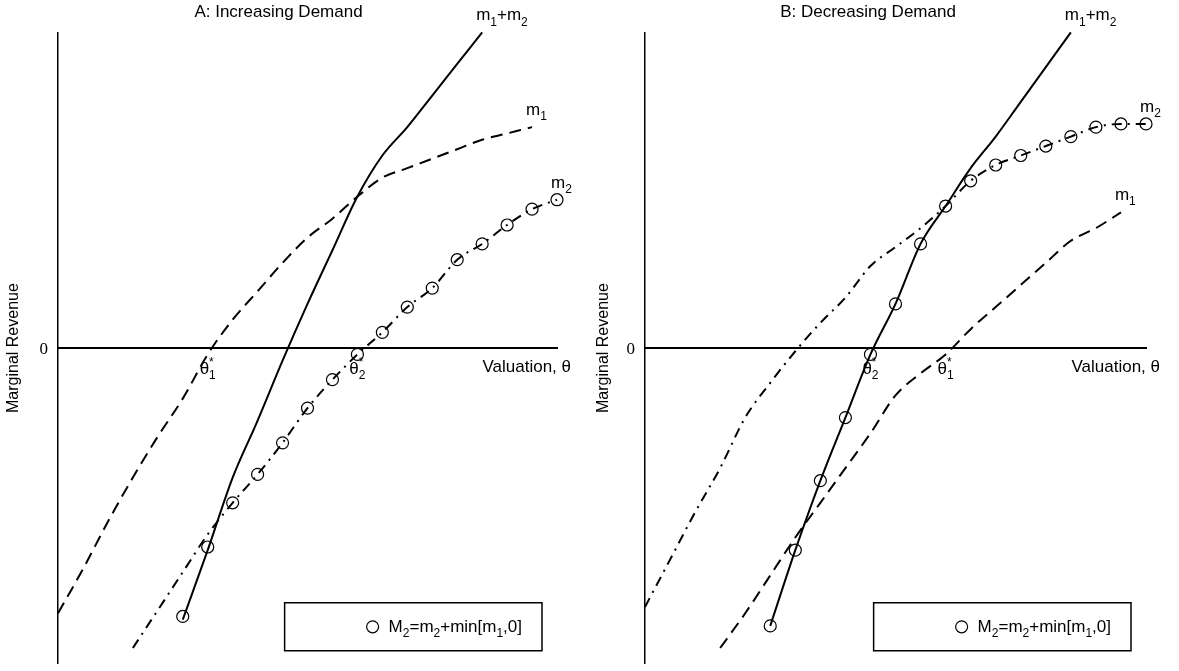 The width and height of the screenshot is (1179, 671). Describe the element at coordinates (868, 11) in the screenshot. I see `chart-title: B: Decreasing Demand` at that location.